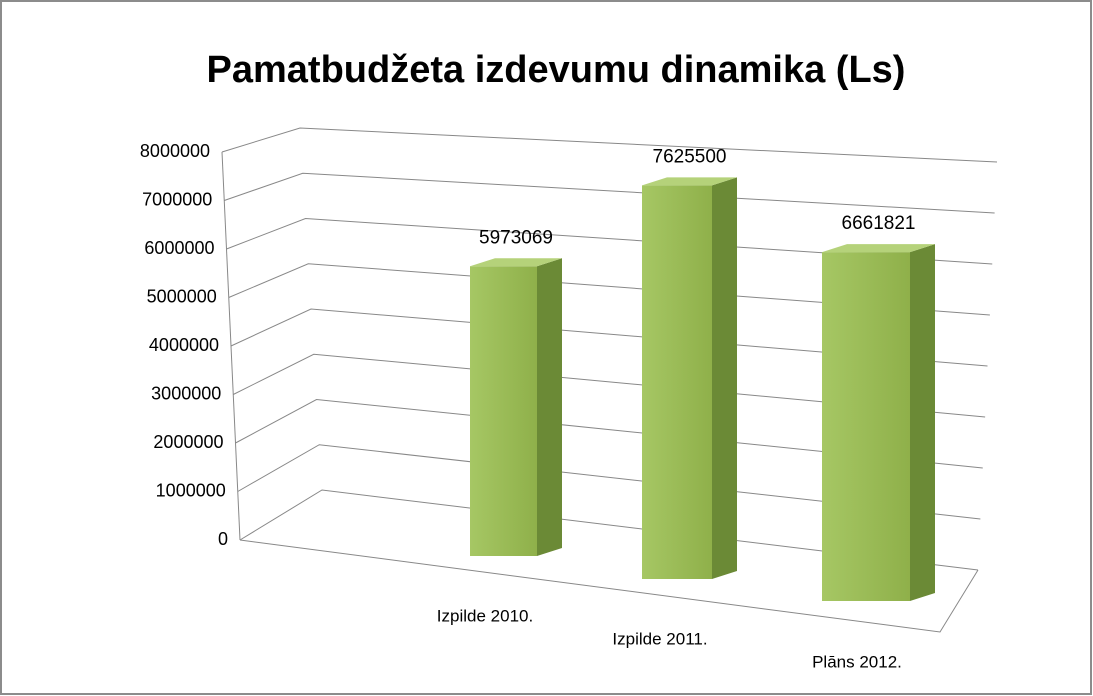  What do you see at coordinates (184, 345) in the screenshot?
I see `y-tick-label: 4000000` at bounding box center [184, 345].